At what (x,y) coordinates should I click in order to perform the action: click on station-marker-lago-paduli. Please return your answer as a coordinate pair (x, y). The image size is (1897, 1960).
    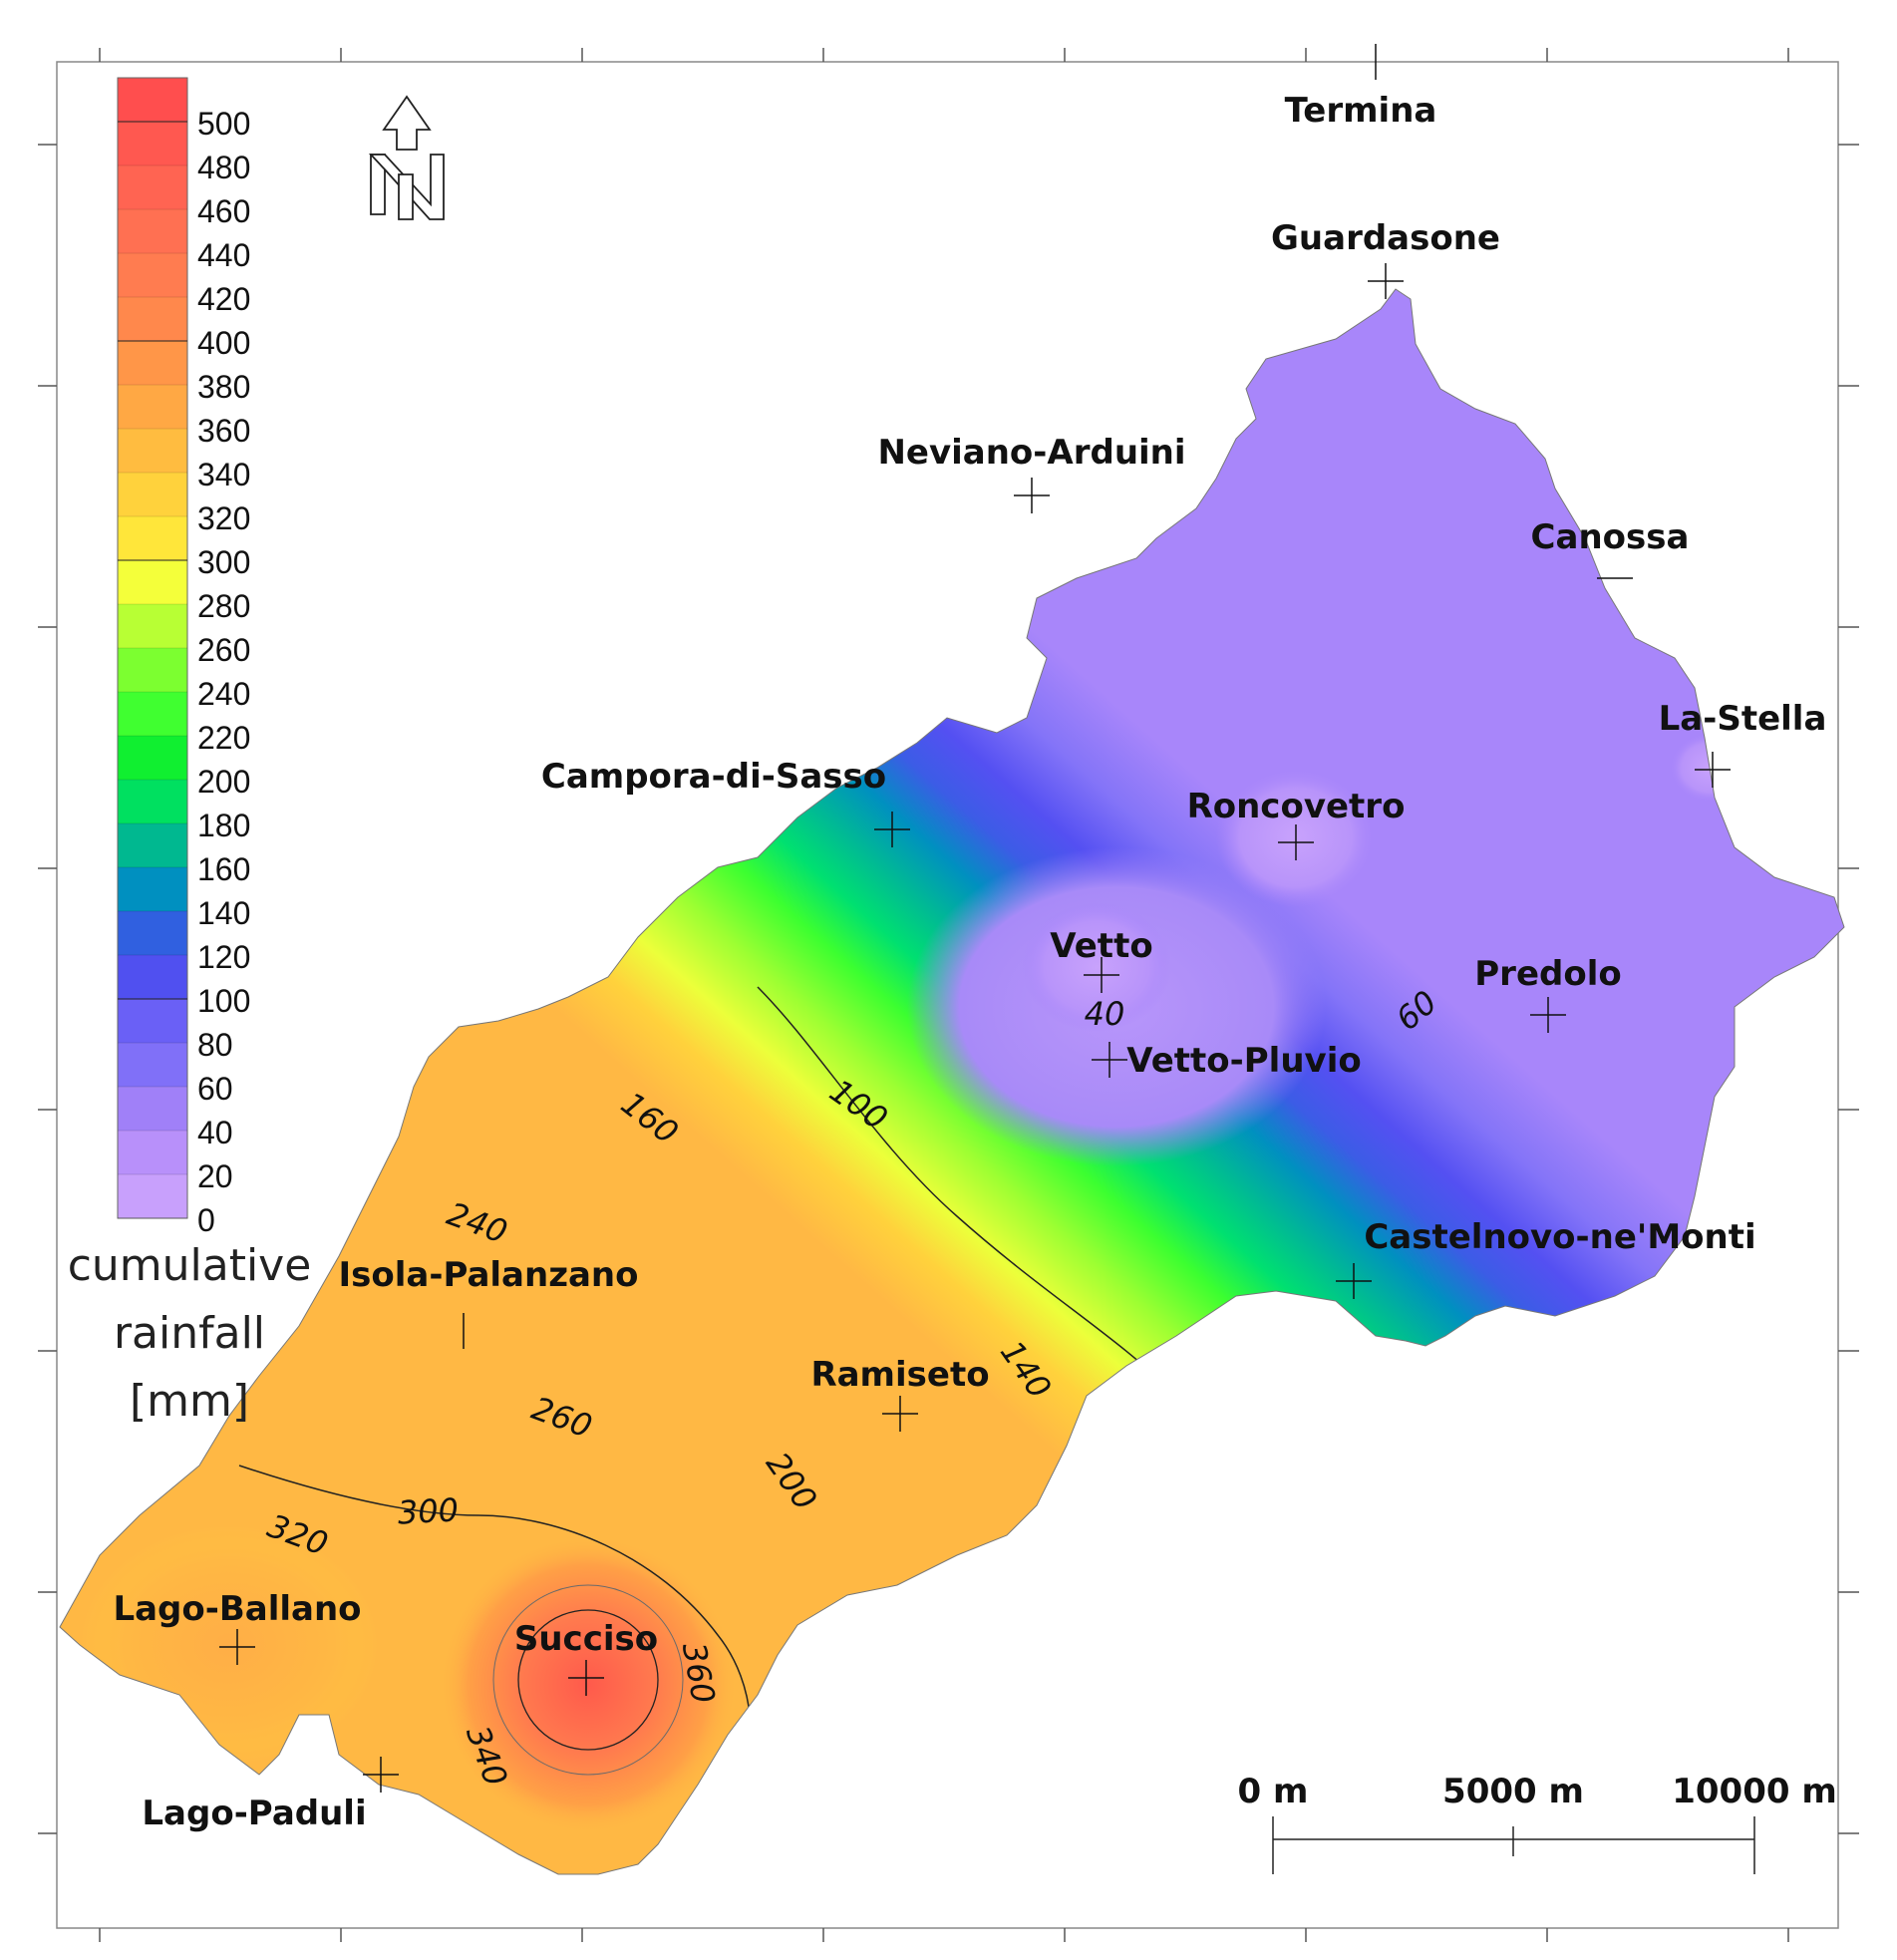
    Looking at the image, I should click on (381, 1775).